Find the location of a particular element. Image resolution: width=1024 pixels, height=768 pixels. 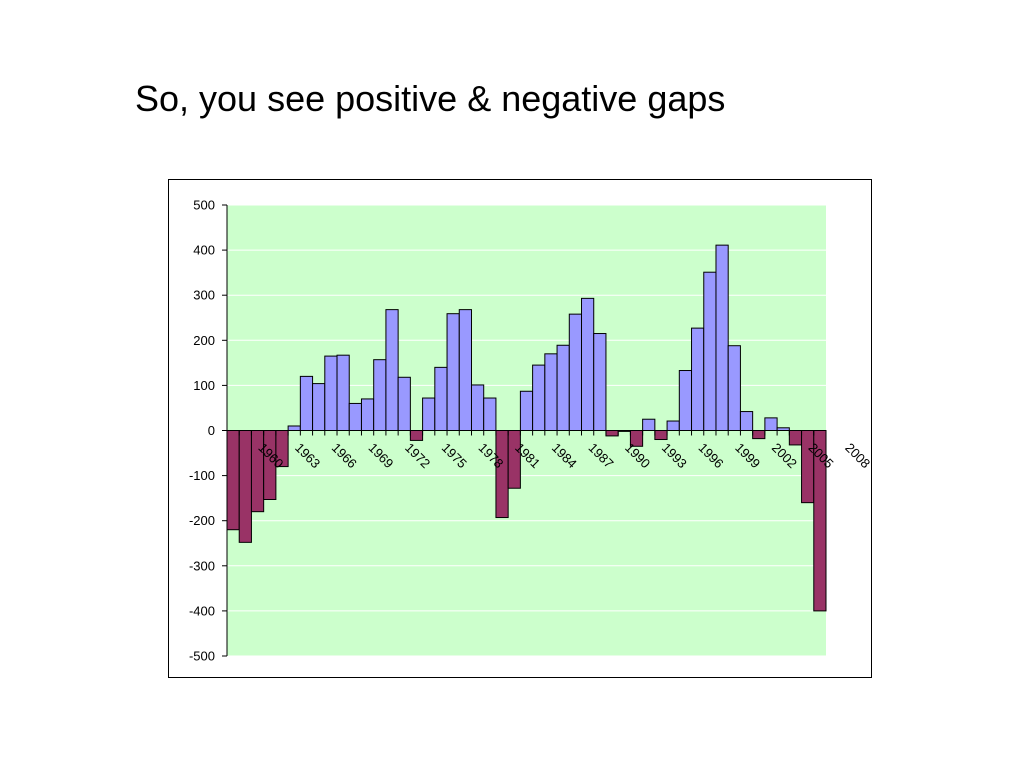

bar-1993 is located at coordinates (661, 435).